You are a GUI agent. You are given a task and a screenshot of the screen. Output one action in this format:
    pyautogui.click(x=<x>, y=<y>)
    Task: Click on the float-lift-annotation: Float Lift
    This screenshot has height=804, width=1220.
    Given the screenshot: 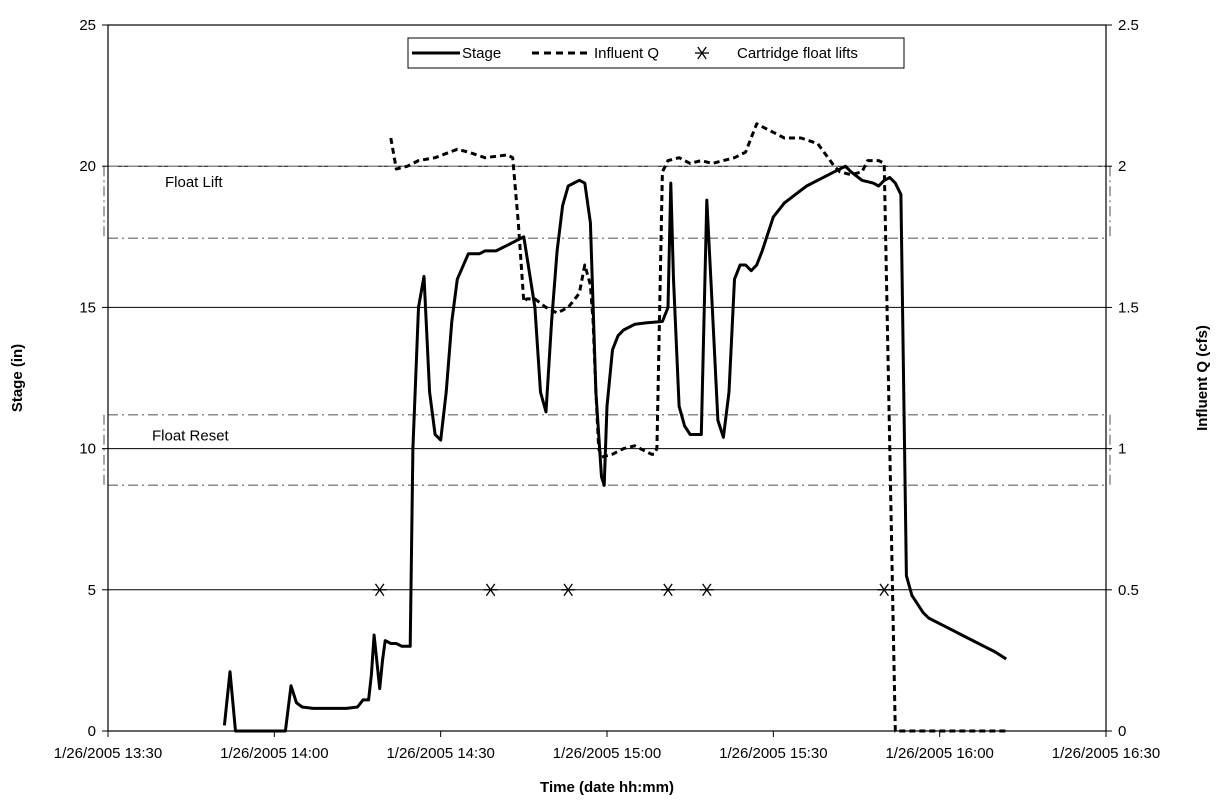 What is the action you would take?
    pyautogui.click(x=194, y=182)
    